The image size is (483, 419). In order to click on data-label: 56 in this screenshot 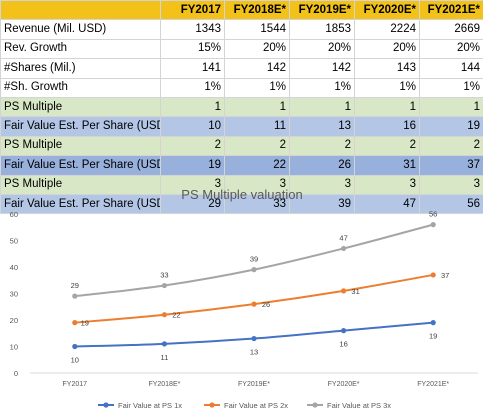, I will do `click(433, 214)`.